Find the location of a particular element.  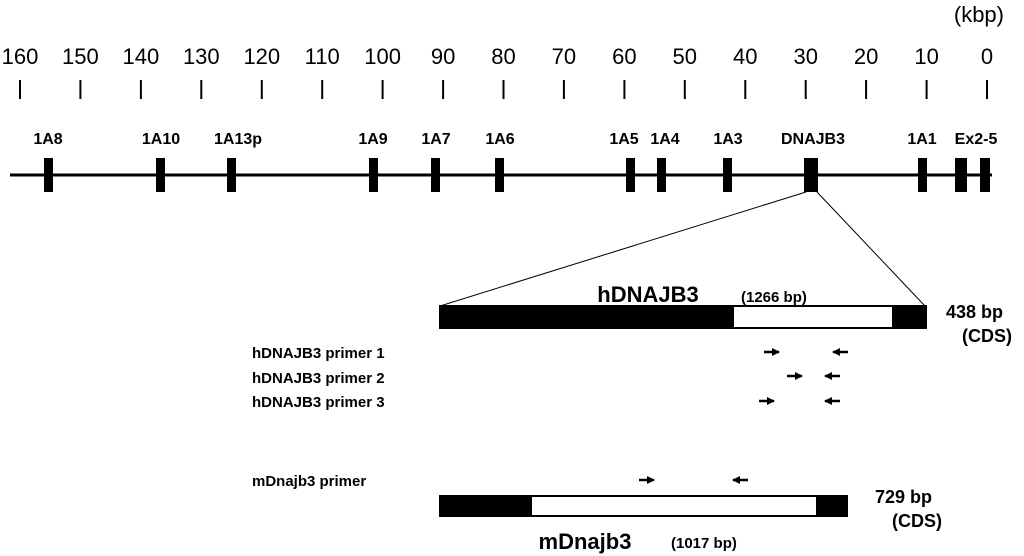

scale-tick-label: 60 is located at coordinates (624, 56).